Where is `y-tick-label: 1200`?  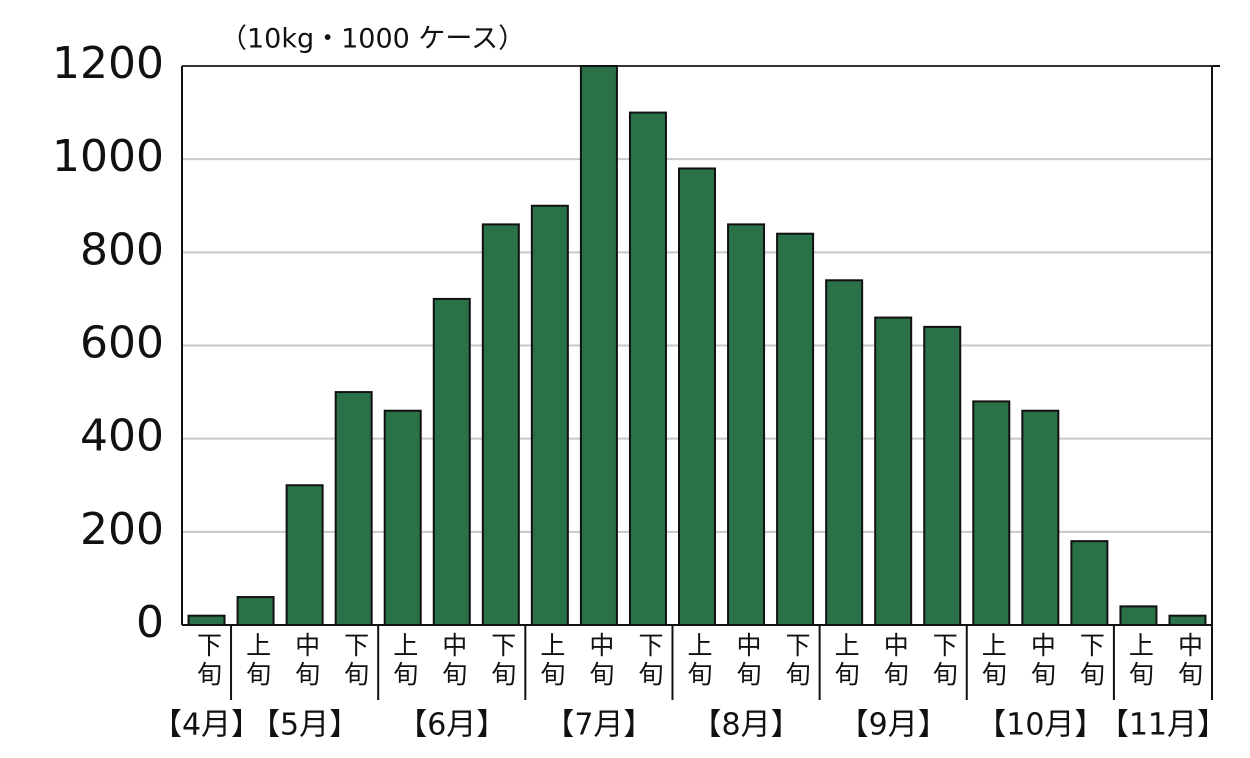 y-tick-label: 1200 is located at coordinates (108, 63).